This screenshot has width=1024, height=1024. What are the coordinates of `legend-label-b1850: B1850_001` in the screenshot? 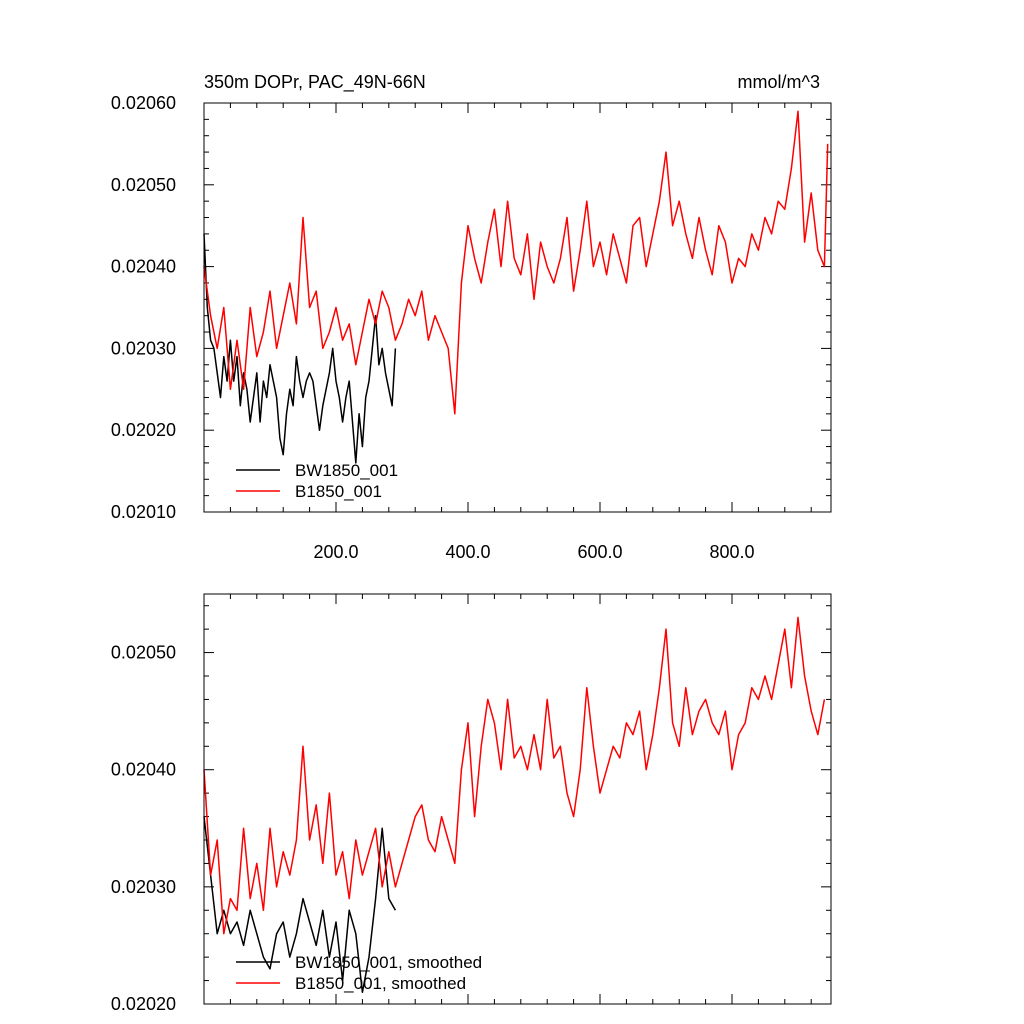 It's located at (338, 491).